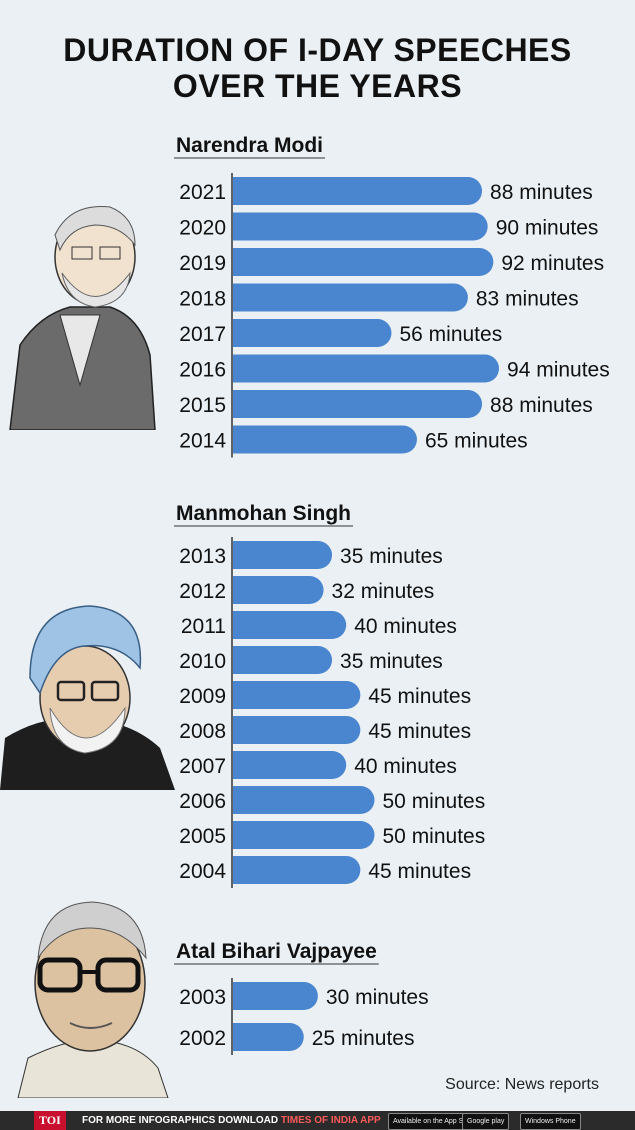 Image resolution: width=635 pixels, height=1130 pixels. I want to click on bar-value-label: 32 minutes, so click(383, 591).